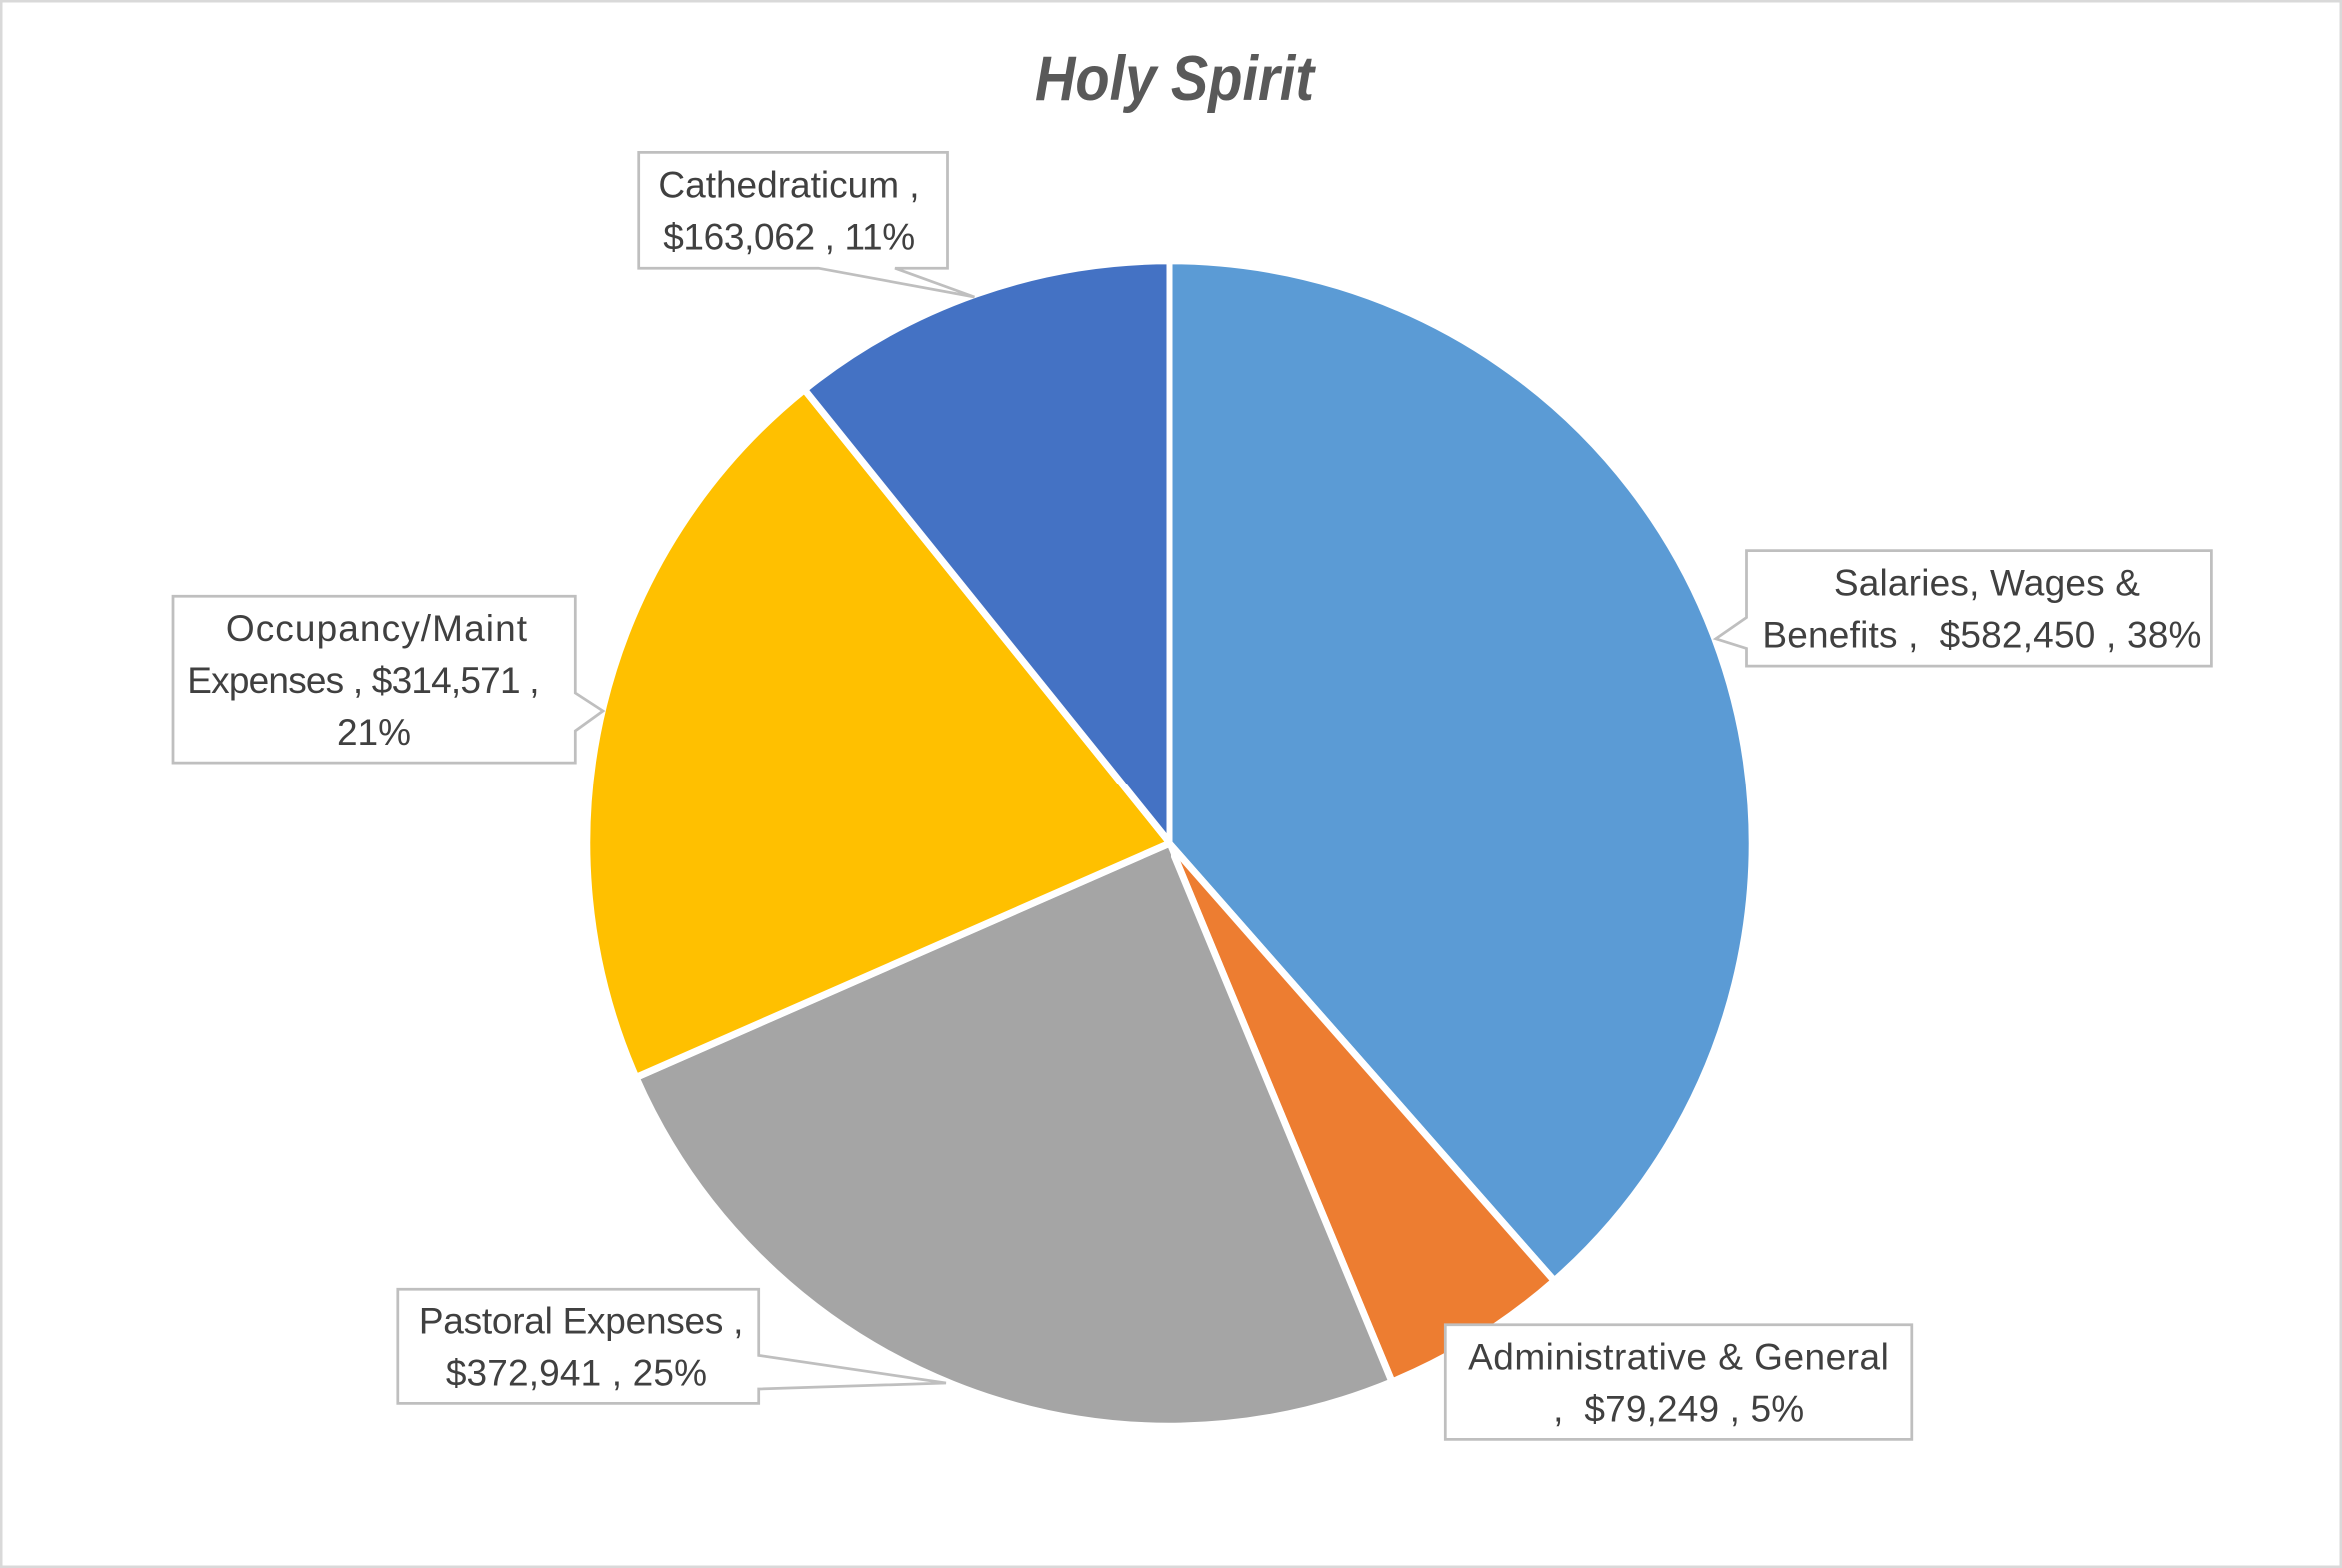 The image size is (2342, 1568). I want to click on svg-text: Occupancy/Maint, so click(377, 628).